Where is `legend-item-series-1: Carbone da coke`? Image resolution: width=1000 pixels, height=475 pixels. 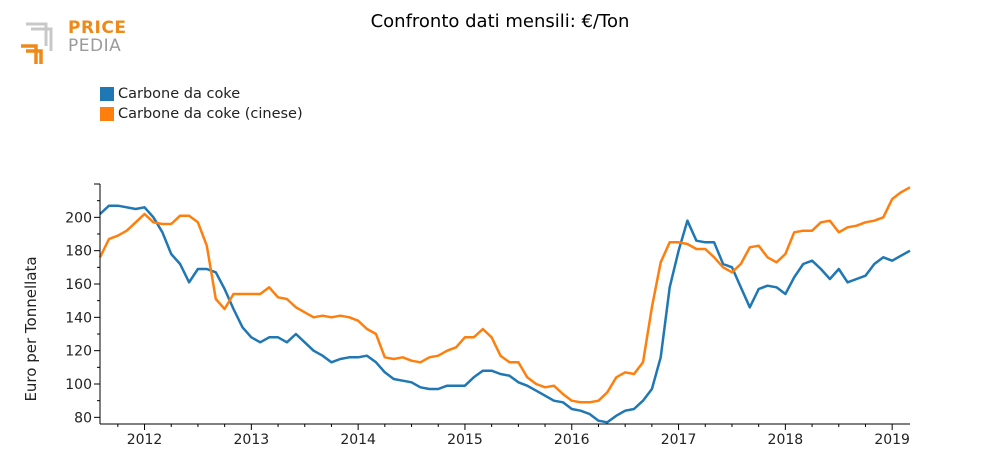 legend-item-series-1: Carbone da coke is located at coordinates (201, 94).